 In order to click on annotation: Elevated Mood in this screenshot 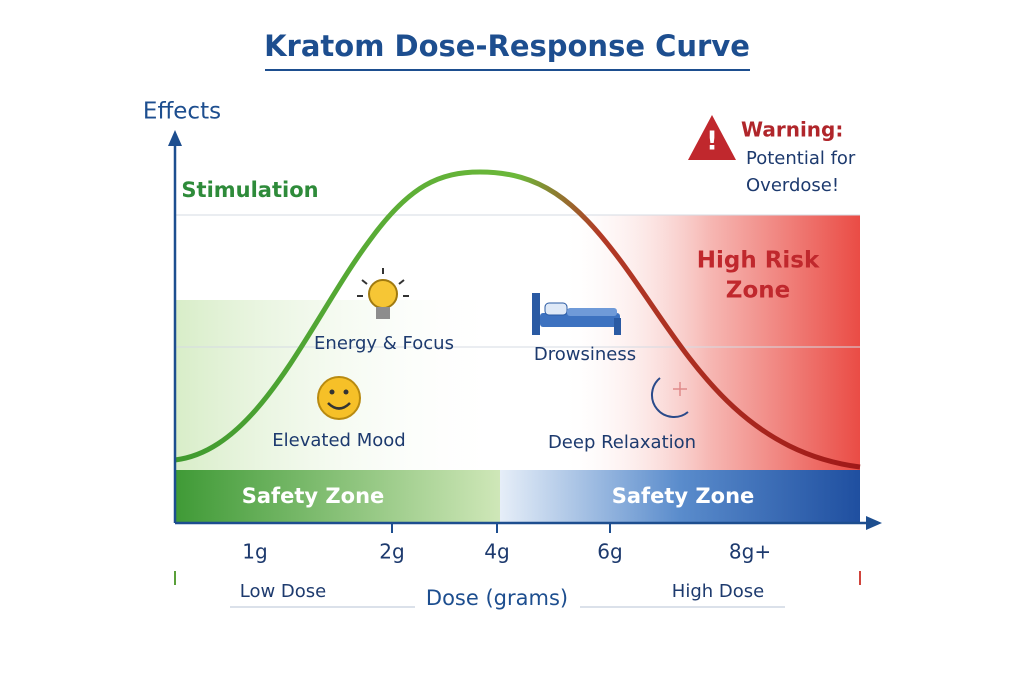, I will do `click(338, 440)`.